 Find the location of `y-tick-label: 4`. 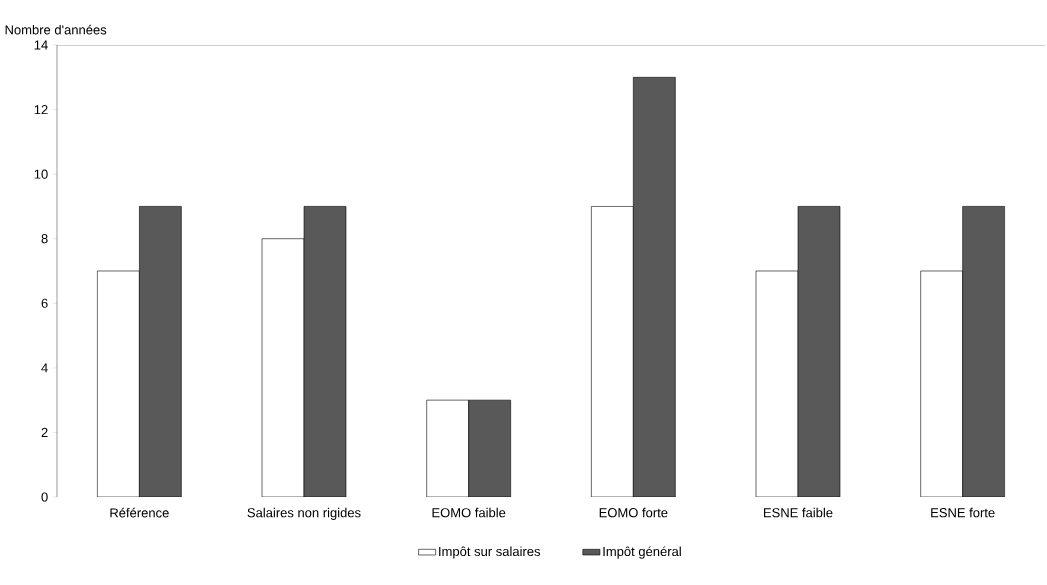

y-tick-label: 4 is located at coordinates (44, 368).